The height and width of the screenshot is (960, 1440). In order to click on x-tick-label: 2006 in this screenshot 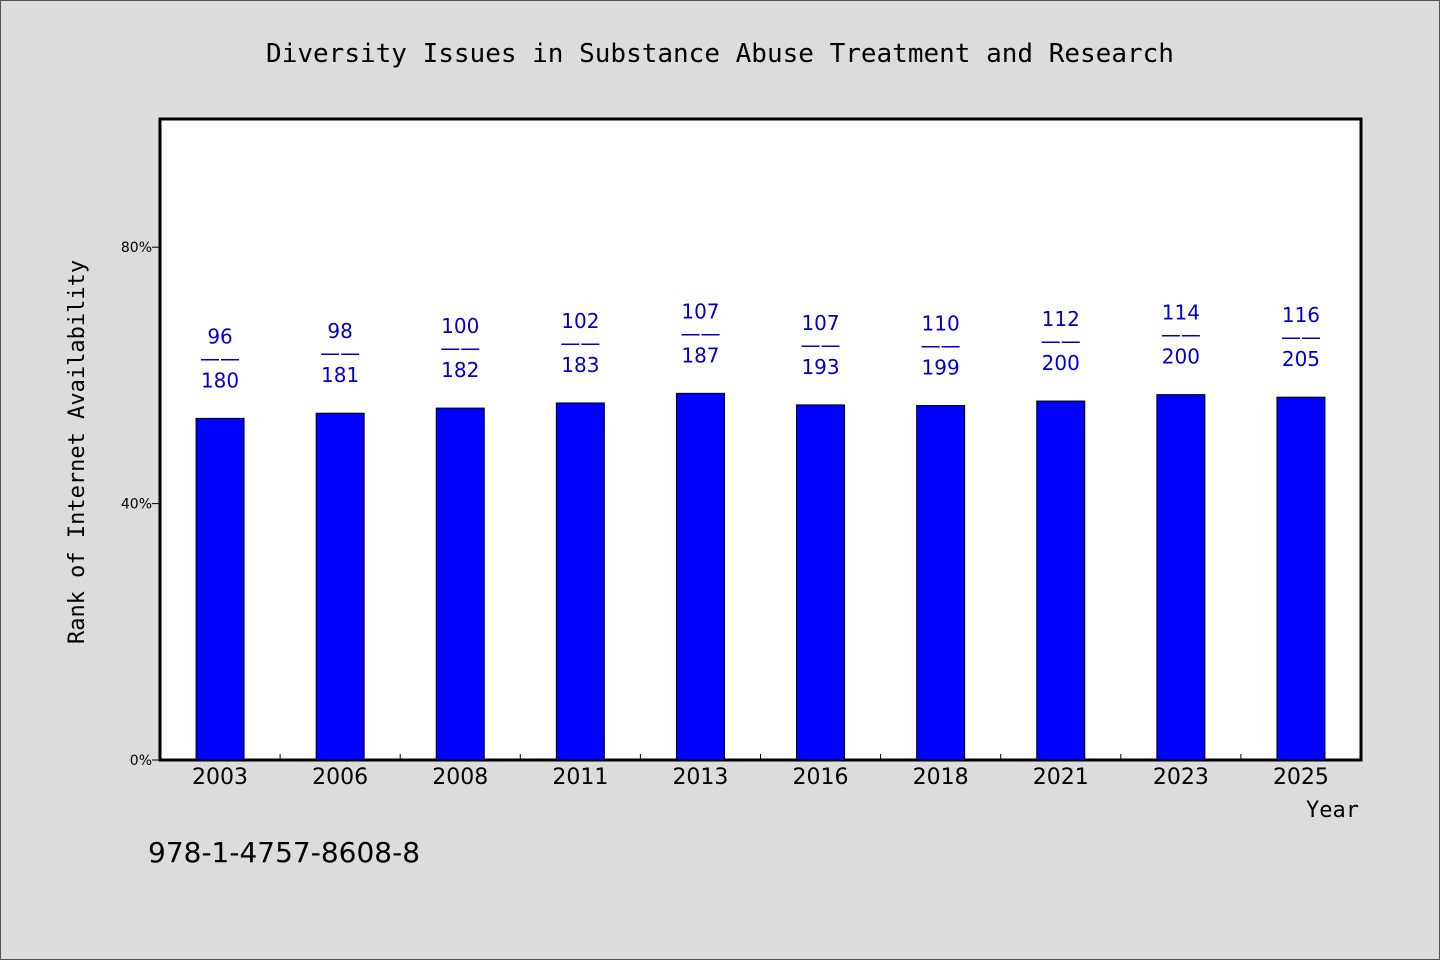, I will do `click(340, 777)`.